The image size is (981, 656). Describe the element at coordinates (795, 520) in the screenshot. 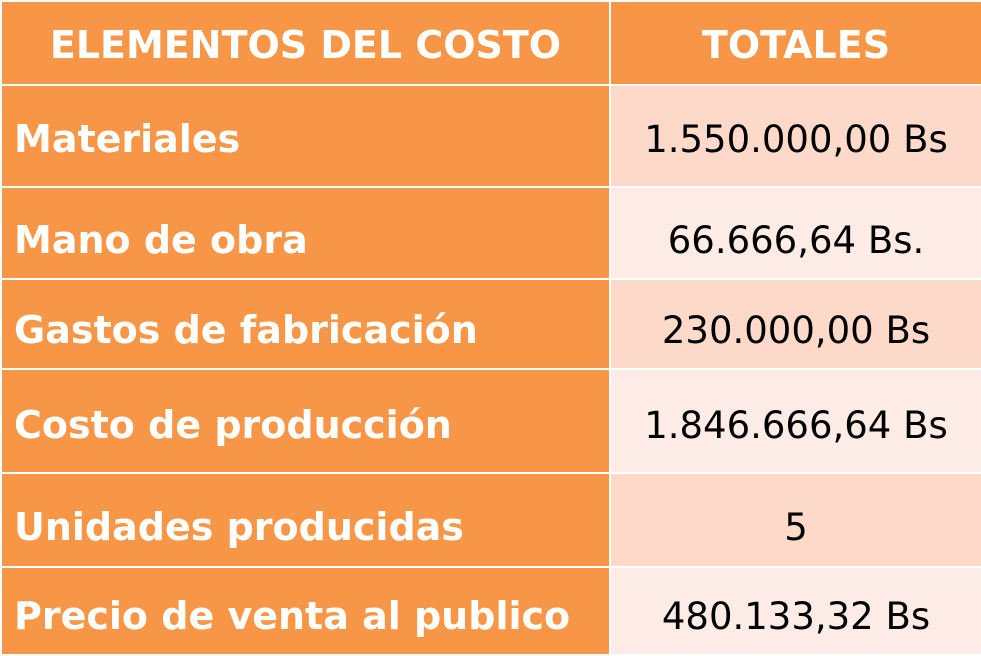

I see `row-value-unidades-producidas: 5` at that location.